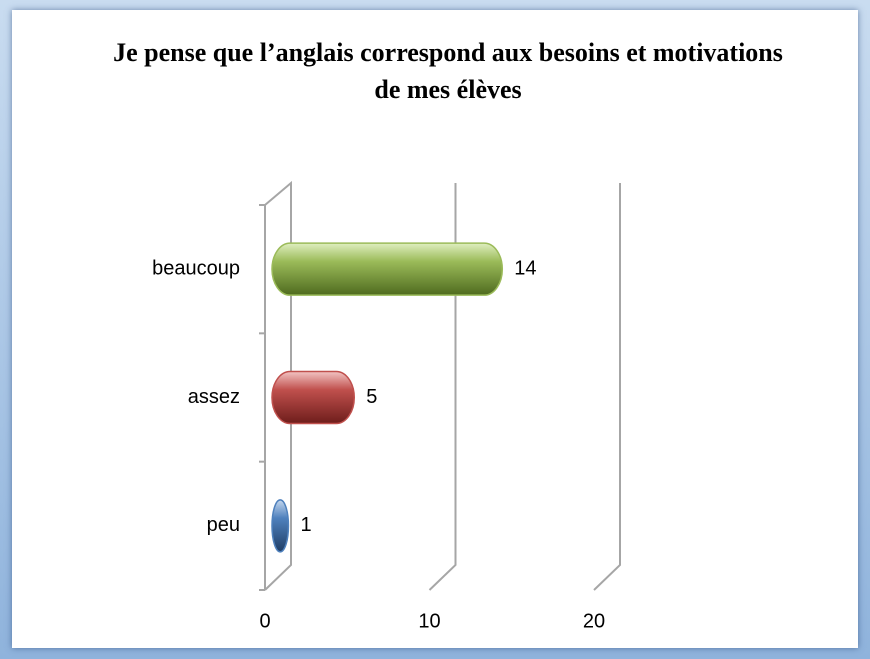 The image size is (870, 659). I want to click on x-tick-label: 0, so click(264, 621).